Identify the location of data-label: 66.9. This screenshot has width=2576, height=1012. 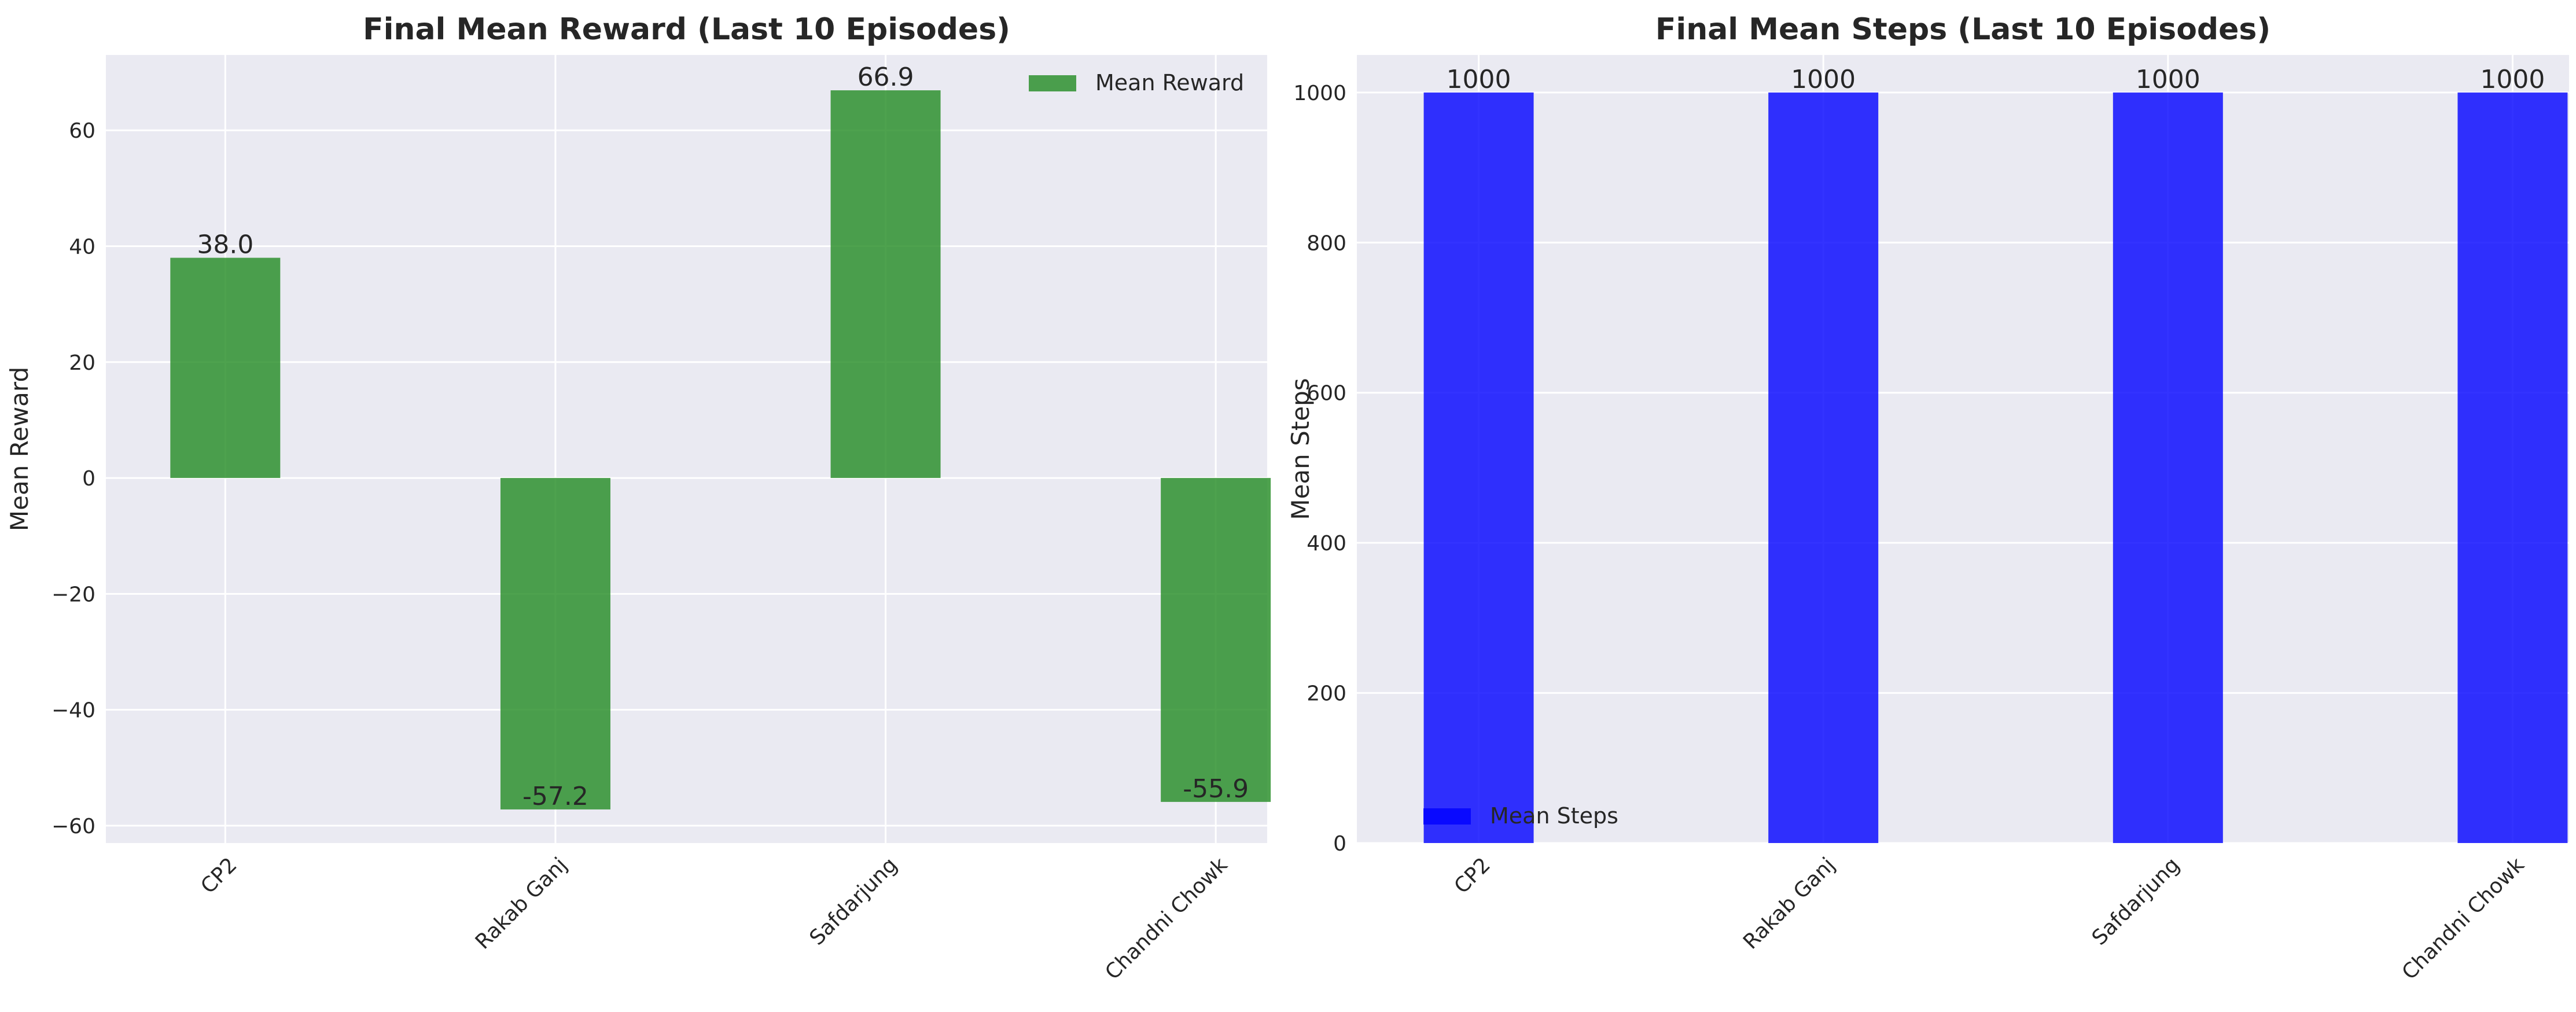
(886, 77).